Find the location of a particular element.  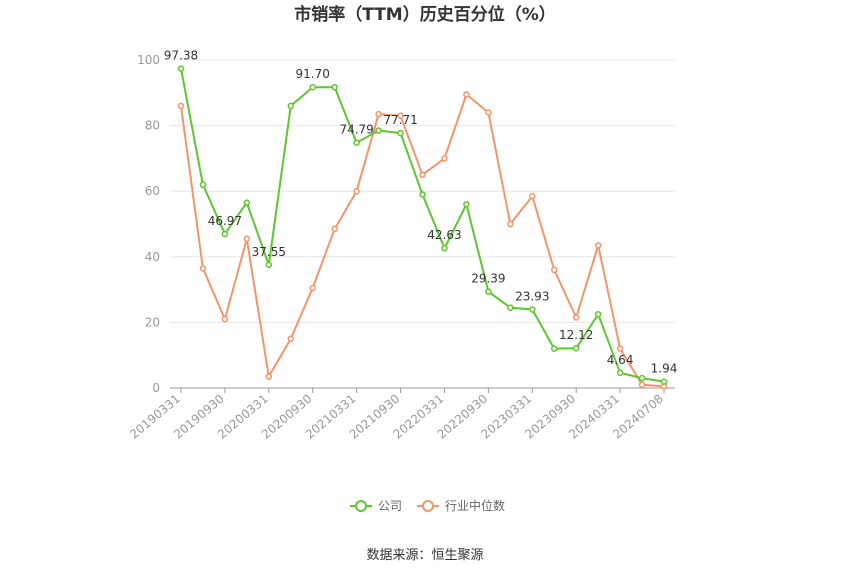

chart-title: 市销率（TTM）历史百分位（%） is located at coordinates (425, 14).